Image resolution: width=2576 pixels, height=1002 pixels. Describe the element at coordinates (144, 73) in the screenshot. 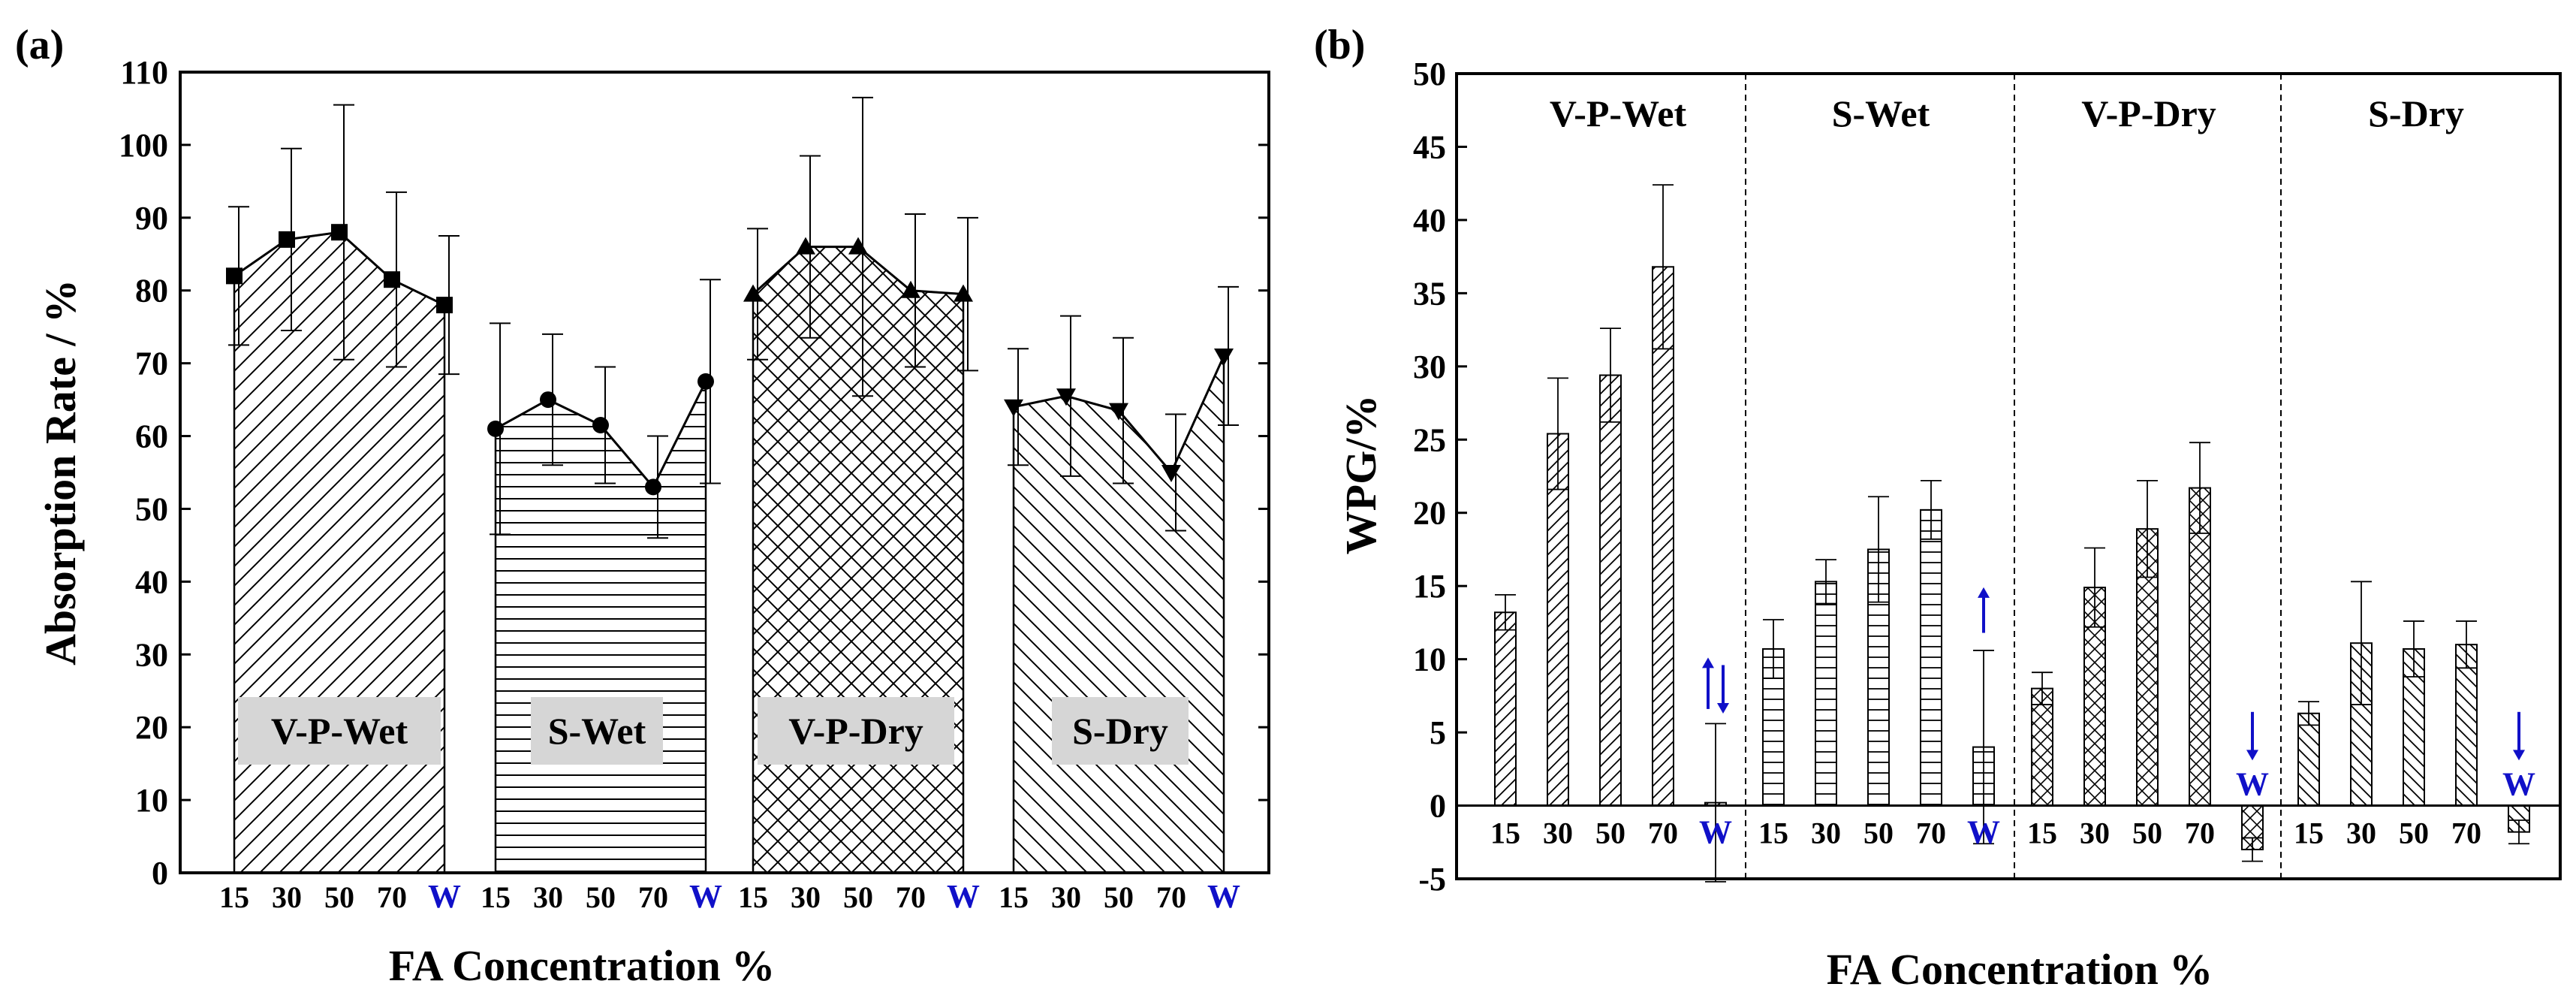

I see `y-tick-label: 110` at that location.